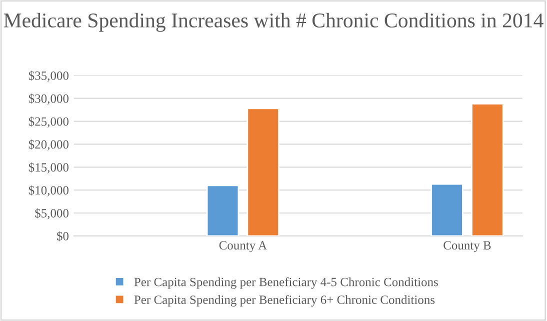  Describe the element at coordinates (243, 246) in the screenshot. I see `x-tick-label: County A` at that location.